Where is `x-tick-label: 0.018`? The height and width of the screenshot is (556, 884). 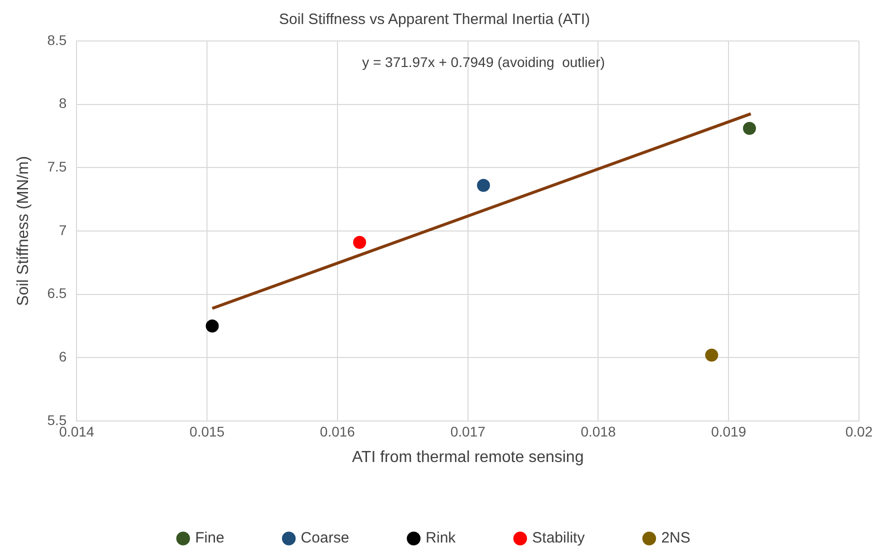 x-tick-label: 0.018 is located at coordinates (598, 431).